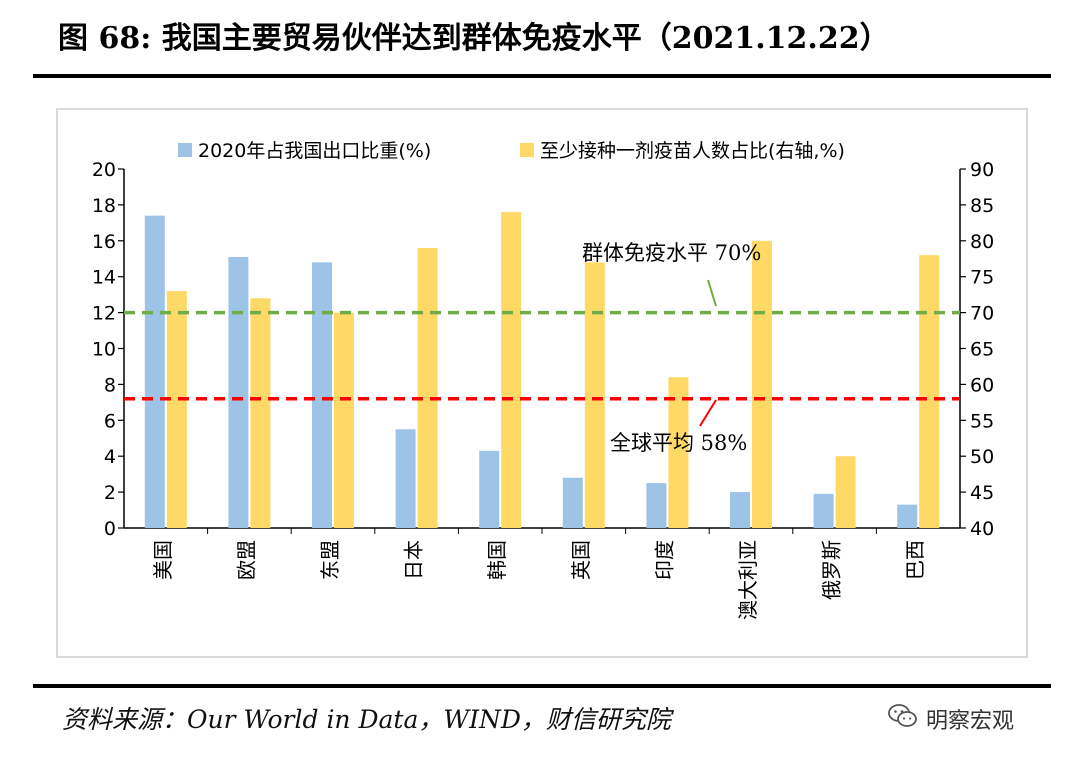  What do you see at coordinates (982, 314) in the screenshot?
I see `y-right-tick-label: 70` at bounding box center [982, 314].